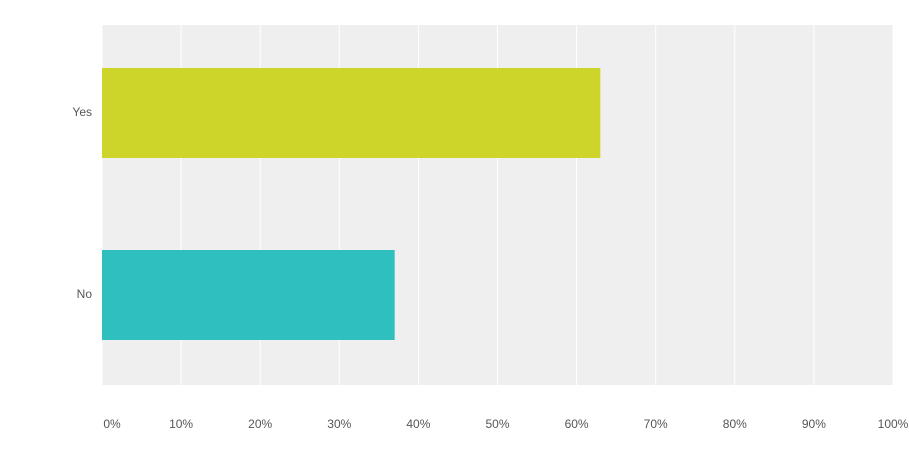 The image size is (909, 453). Describe the element at coordinates (85, 294) in the screenshot. I see `y-tick-label: No` at that location.